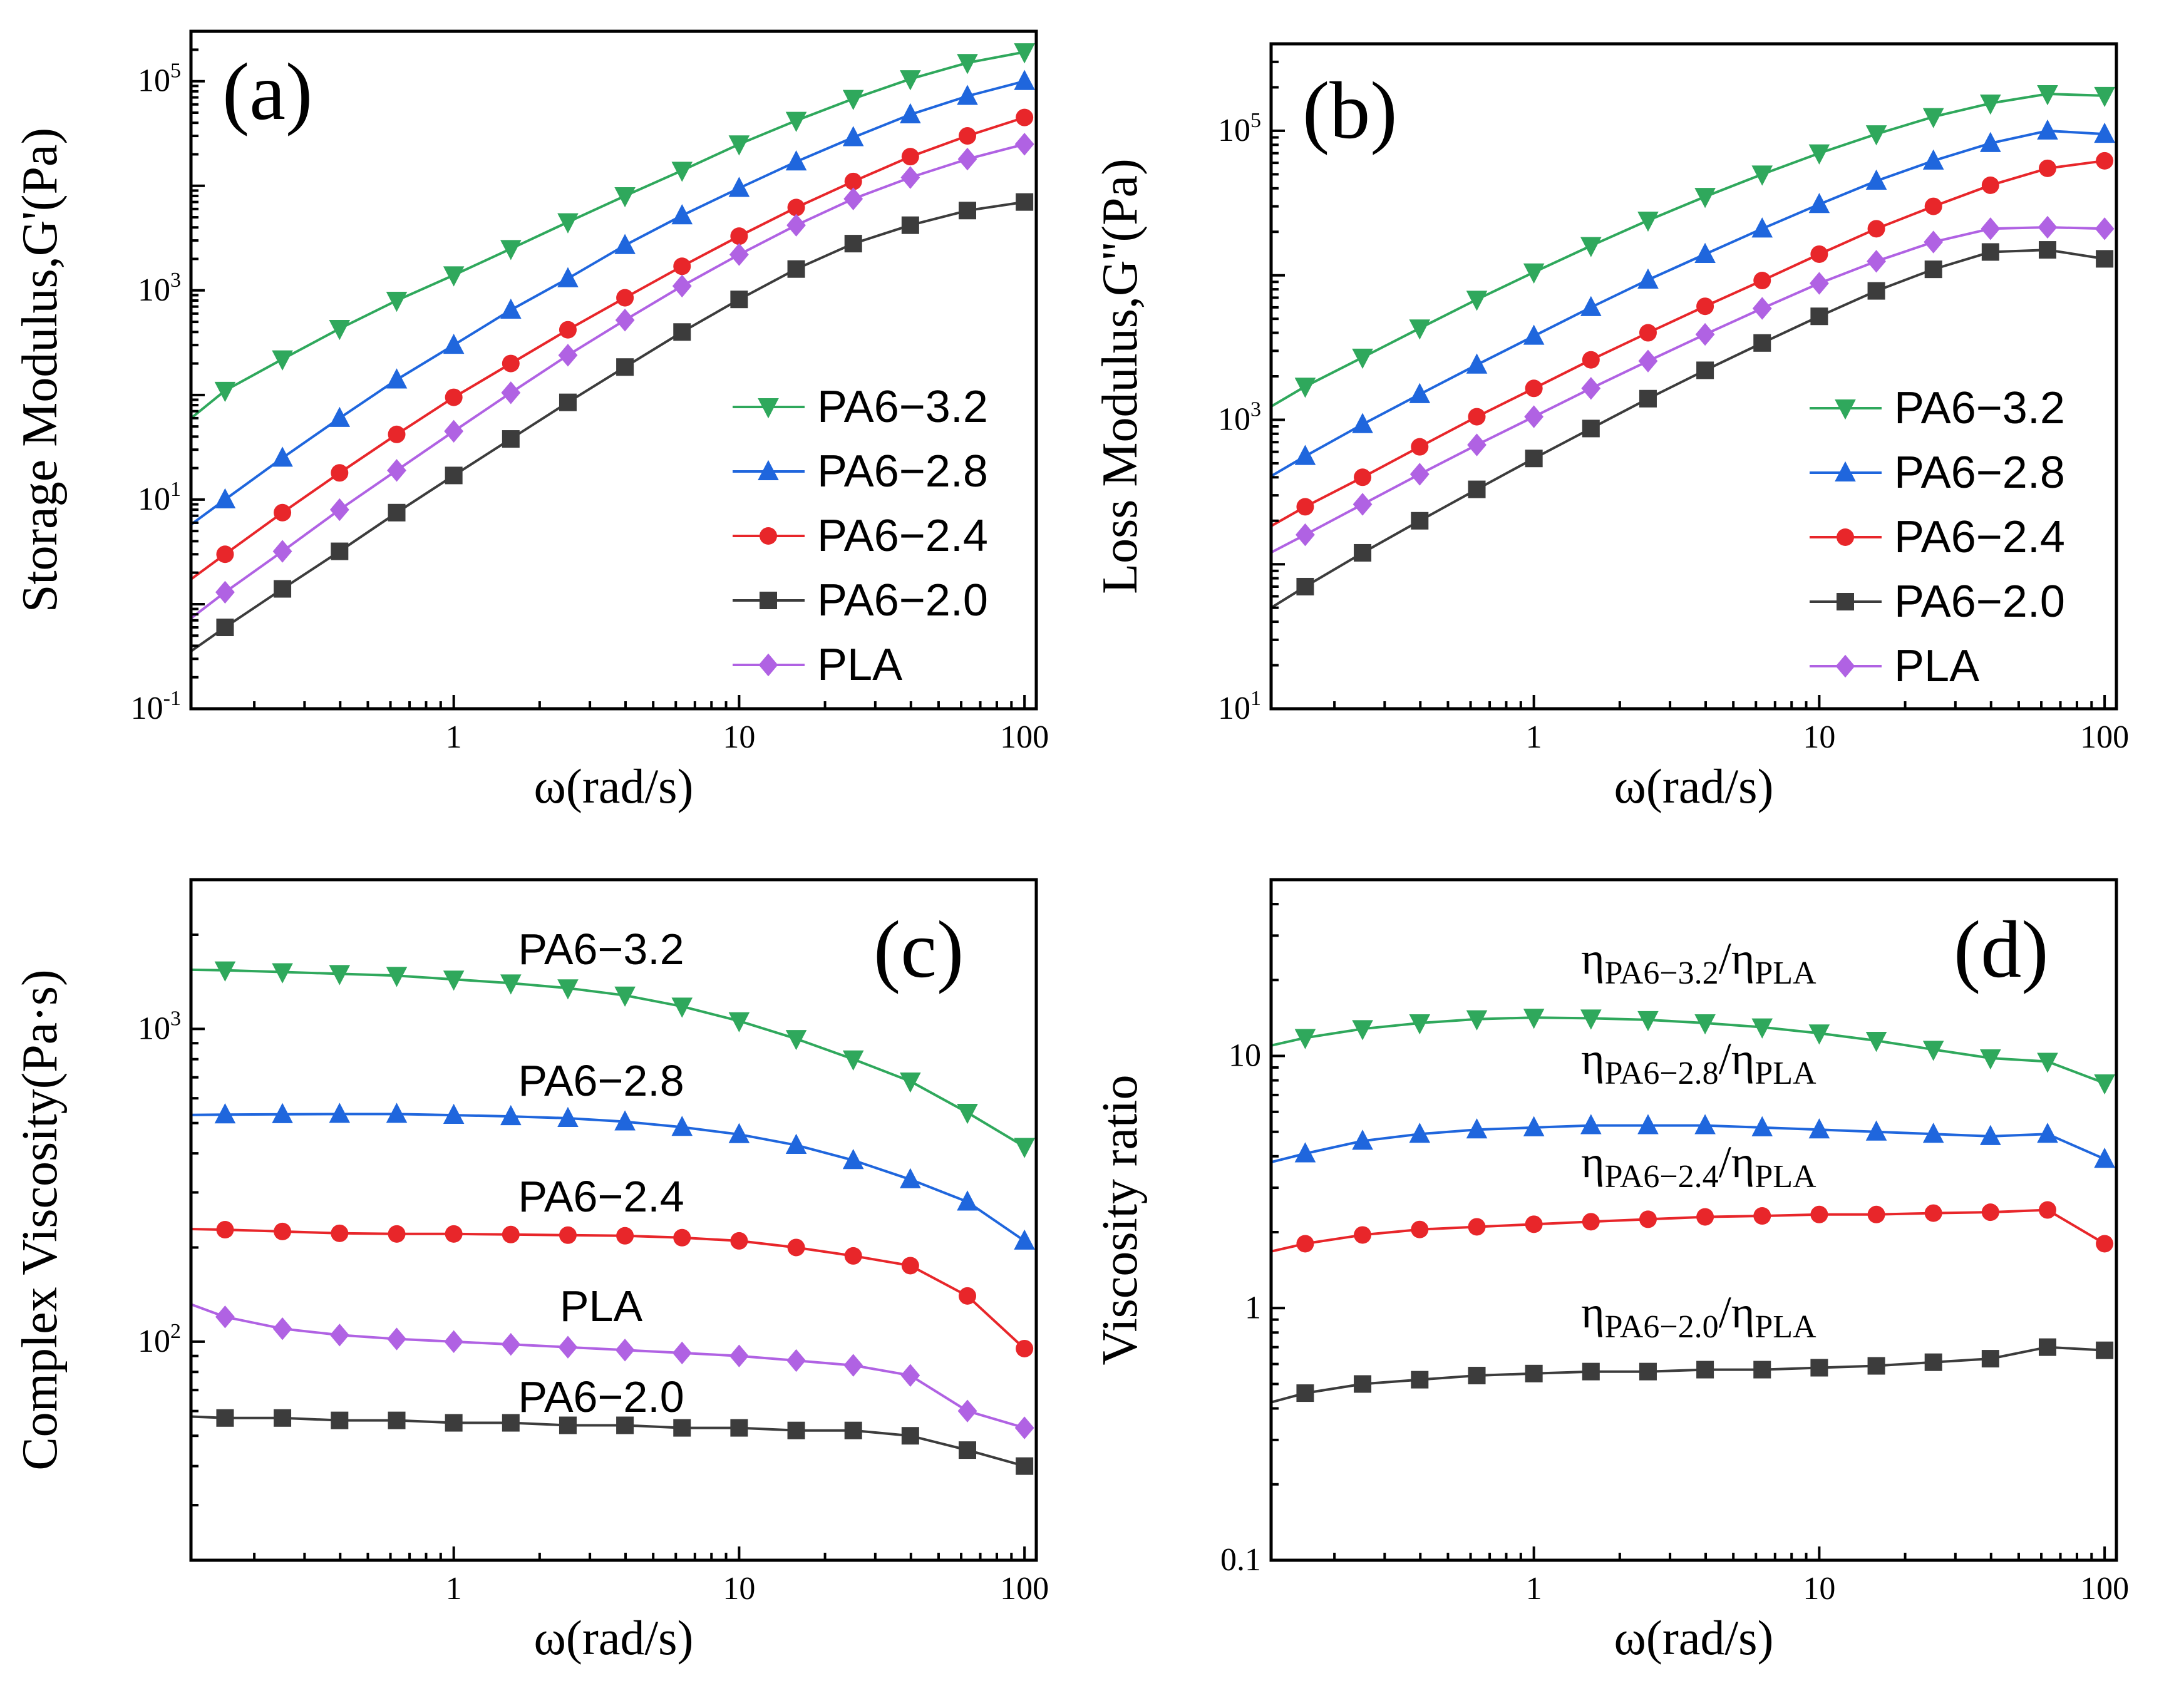  Describe the element at coordinates (159, 79) in the screenshot. I see `y-tick-label: 10⁵` at that location.